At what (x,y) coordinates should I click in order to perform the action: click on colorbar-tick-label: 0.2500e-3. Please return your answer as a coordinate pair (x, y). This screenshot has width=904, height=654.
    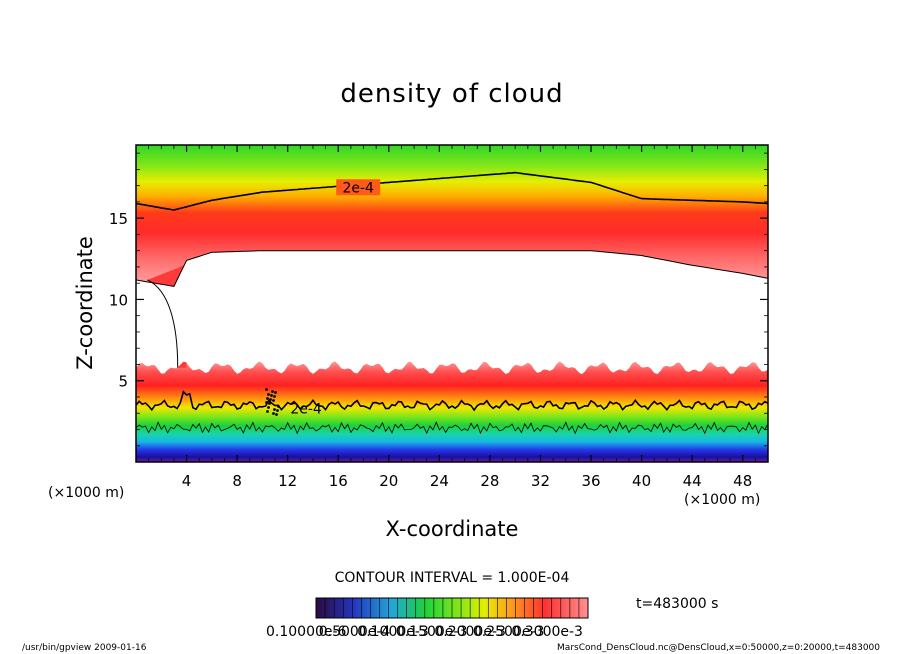
    Looking at the image, I should click on (509, 632).